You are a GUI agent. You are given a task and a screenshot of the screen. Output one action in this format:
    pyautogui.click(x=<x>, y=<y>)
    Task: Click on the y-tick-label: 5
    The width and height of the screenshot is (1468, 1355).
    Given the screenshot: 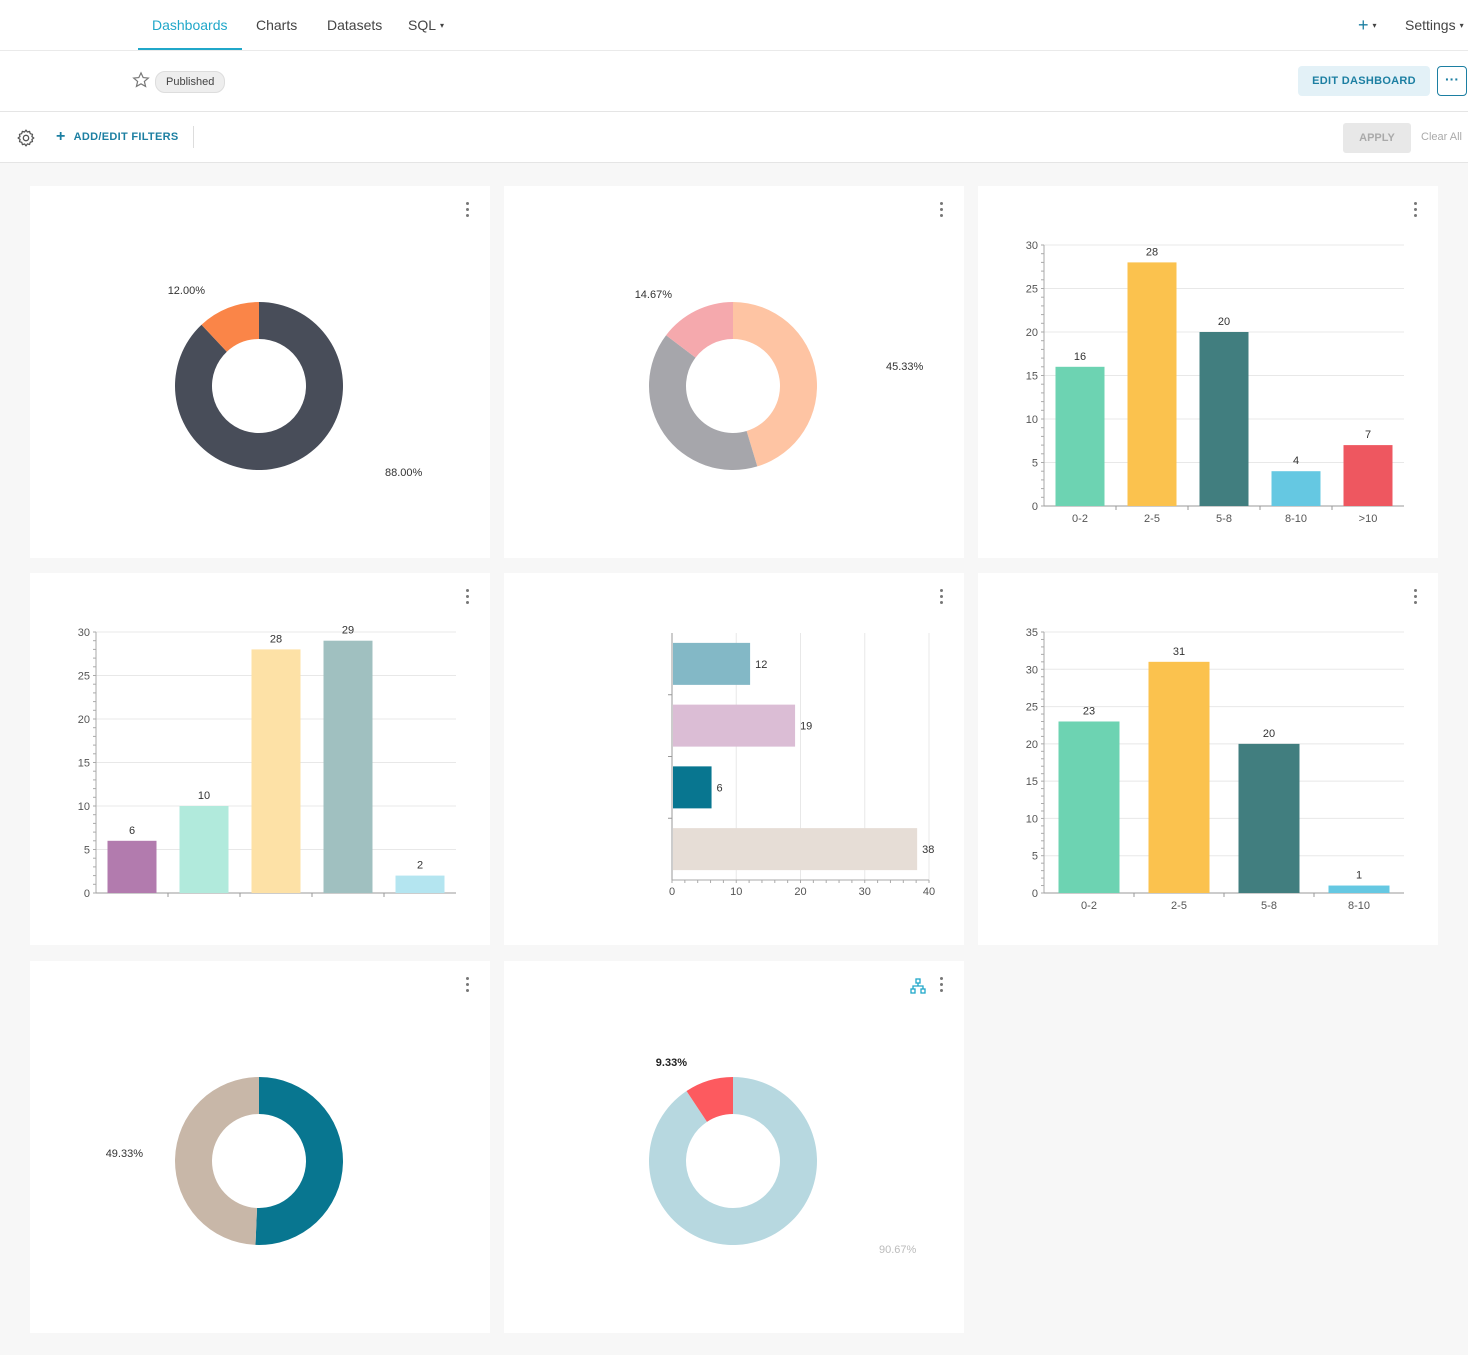 What is the action you would take?
    pyautogui.click(x=1035, y=857)
    